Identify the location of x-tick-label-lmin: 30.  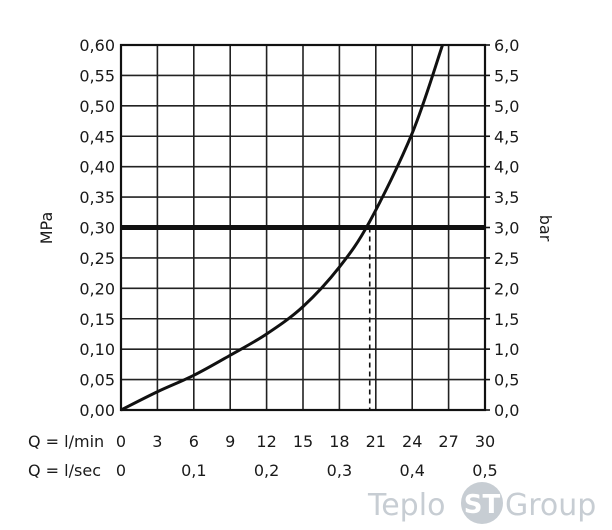
(485, 441).